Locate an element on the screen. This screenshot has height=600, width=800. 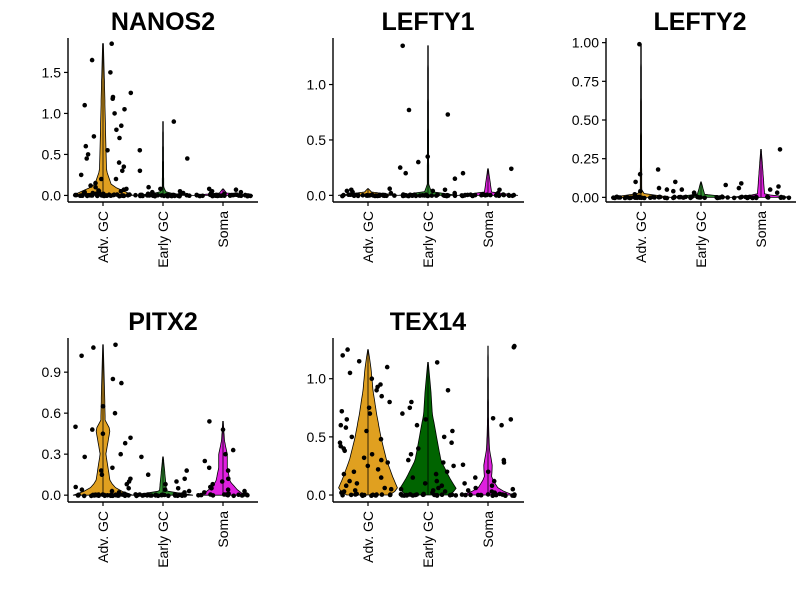
y-tick-label: 0.00 is located at coordinates (585, 197).